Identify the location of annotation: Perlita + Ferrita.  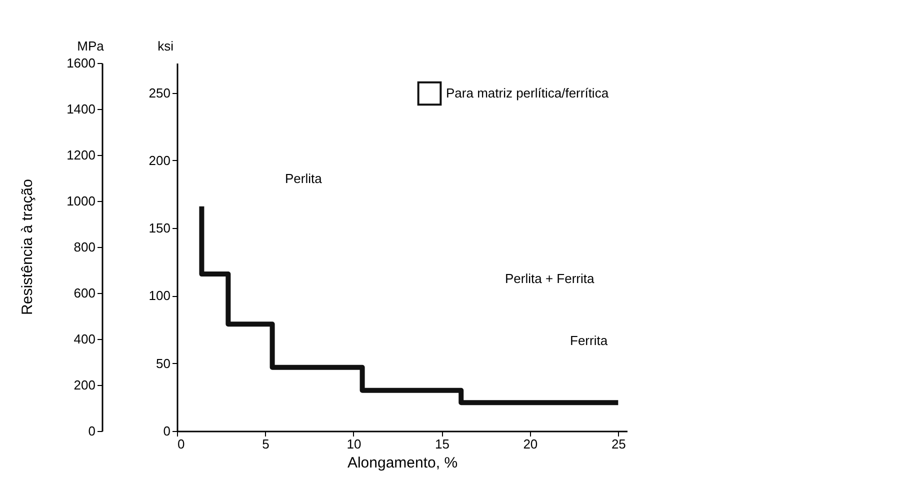
(550, 278).